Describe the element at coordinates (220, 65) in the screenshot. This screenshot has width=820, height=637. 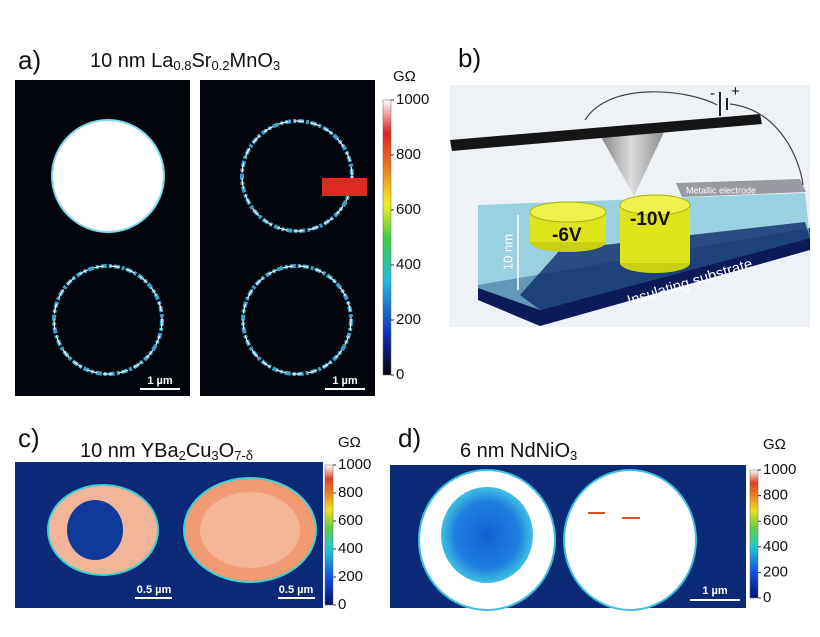
I see `title-part: 0.2` at that location.